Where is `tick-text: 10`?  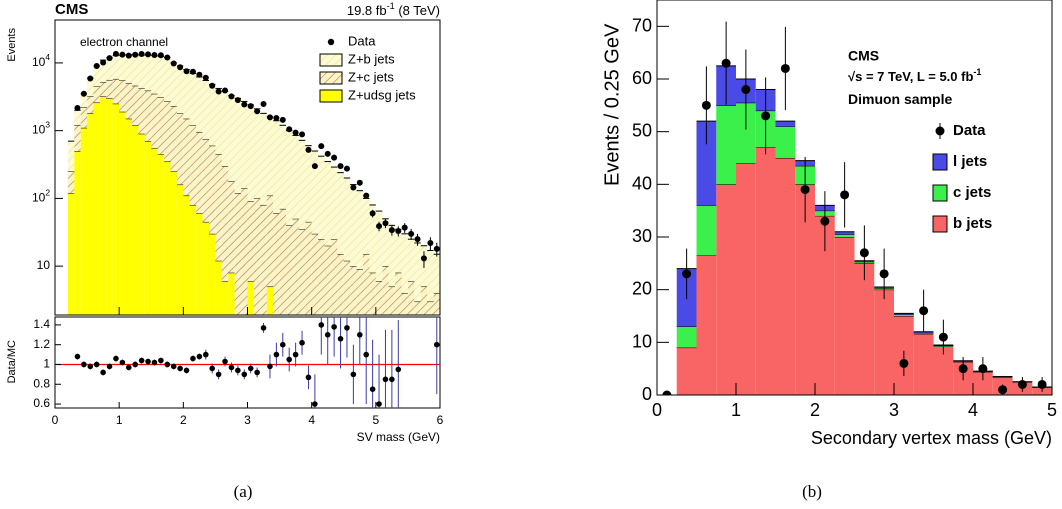 tick-text: 10 is located at coordinates (642, 341).